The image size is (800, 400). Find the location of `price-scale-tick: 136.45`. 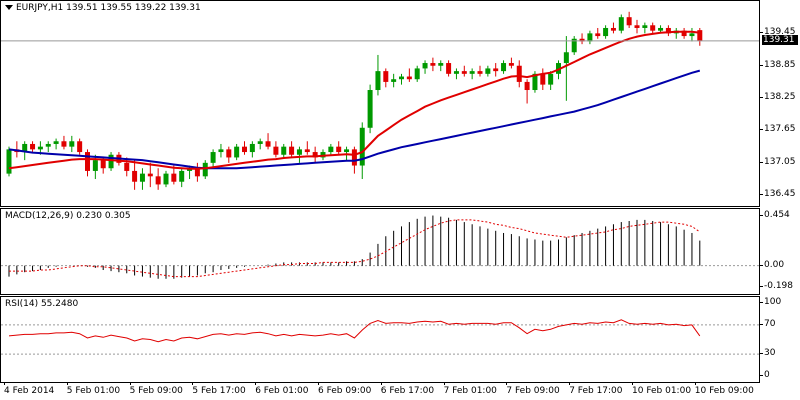

price-scale-tick: 136.45 is located at coordinates (778, 194).